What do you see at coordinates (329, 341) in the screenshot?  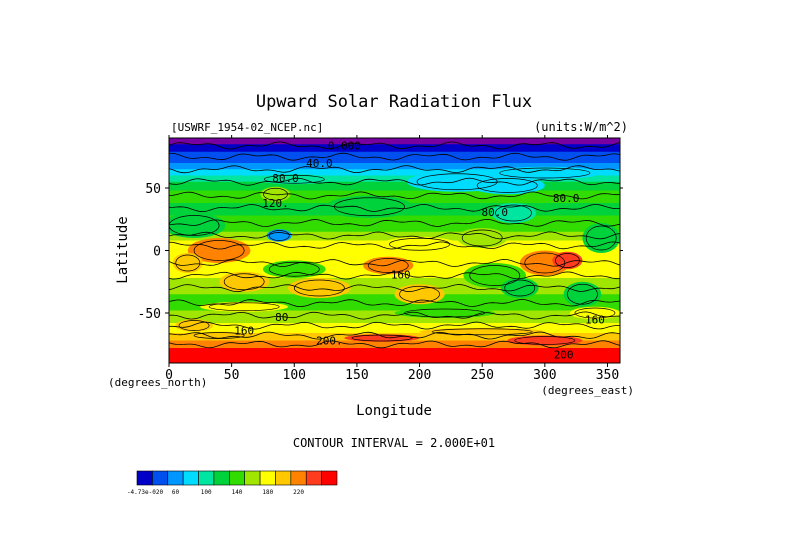 I see `contour-label: 200.` at bounding box center [329, 341].